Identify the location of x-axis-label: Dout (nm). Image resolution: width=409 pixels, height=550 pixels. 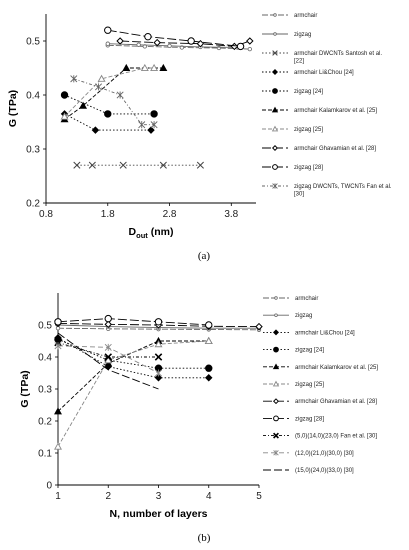
(151, 233).